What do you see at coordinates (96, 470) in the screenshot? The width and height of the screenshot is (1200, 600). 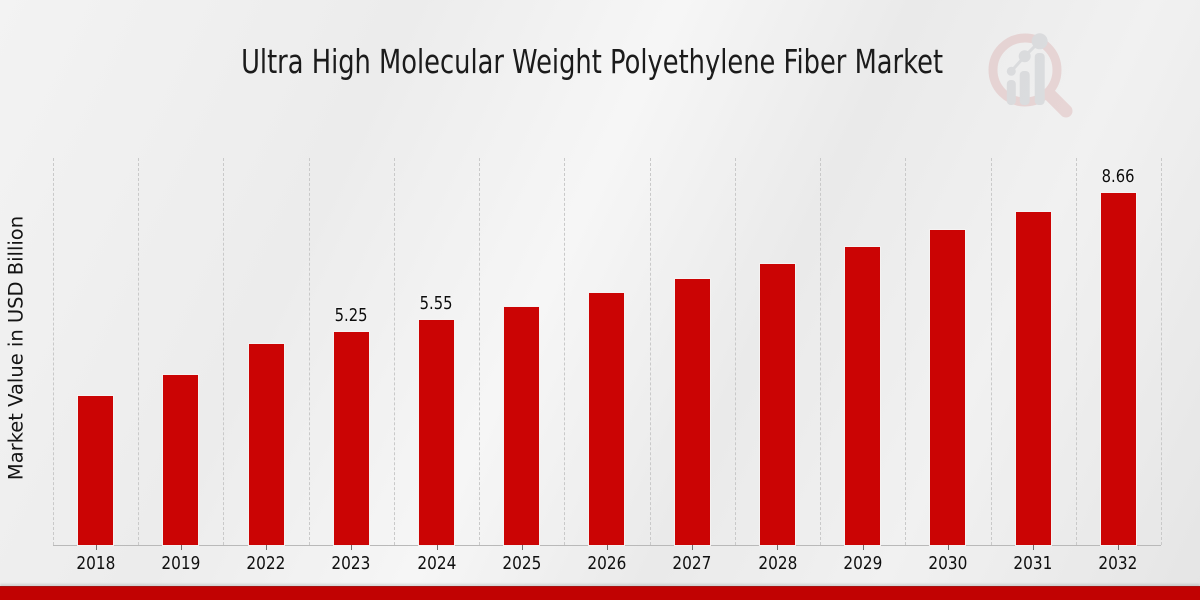 I see `bar-2018` at bounding box center [96, 470].